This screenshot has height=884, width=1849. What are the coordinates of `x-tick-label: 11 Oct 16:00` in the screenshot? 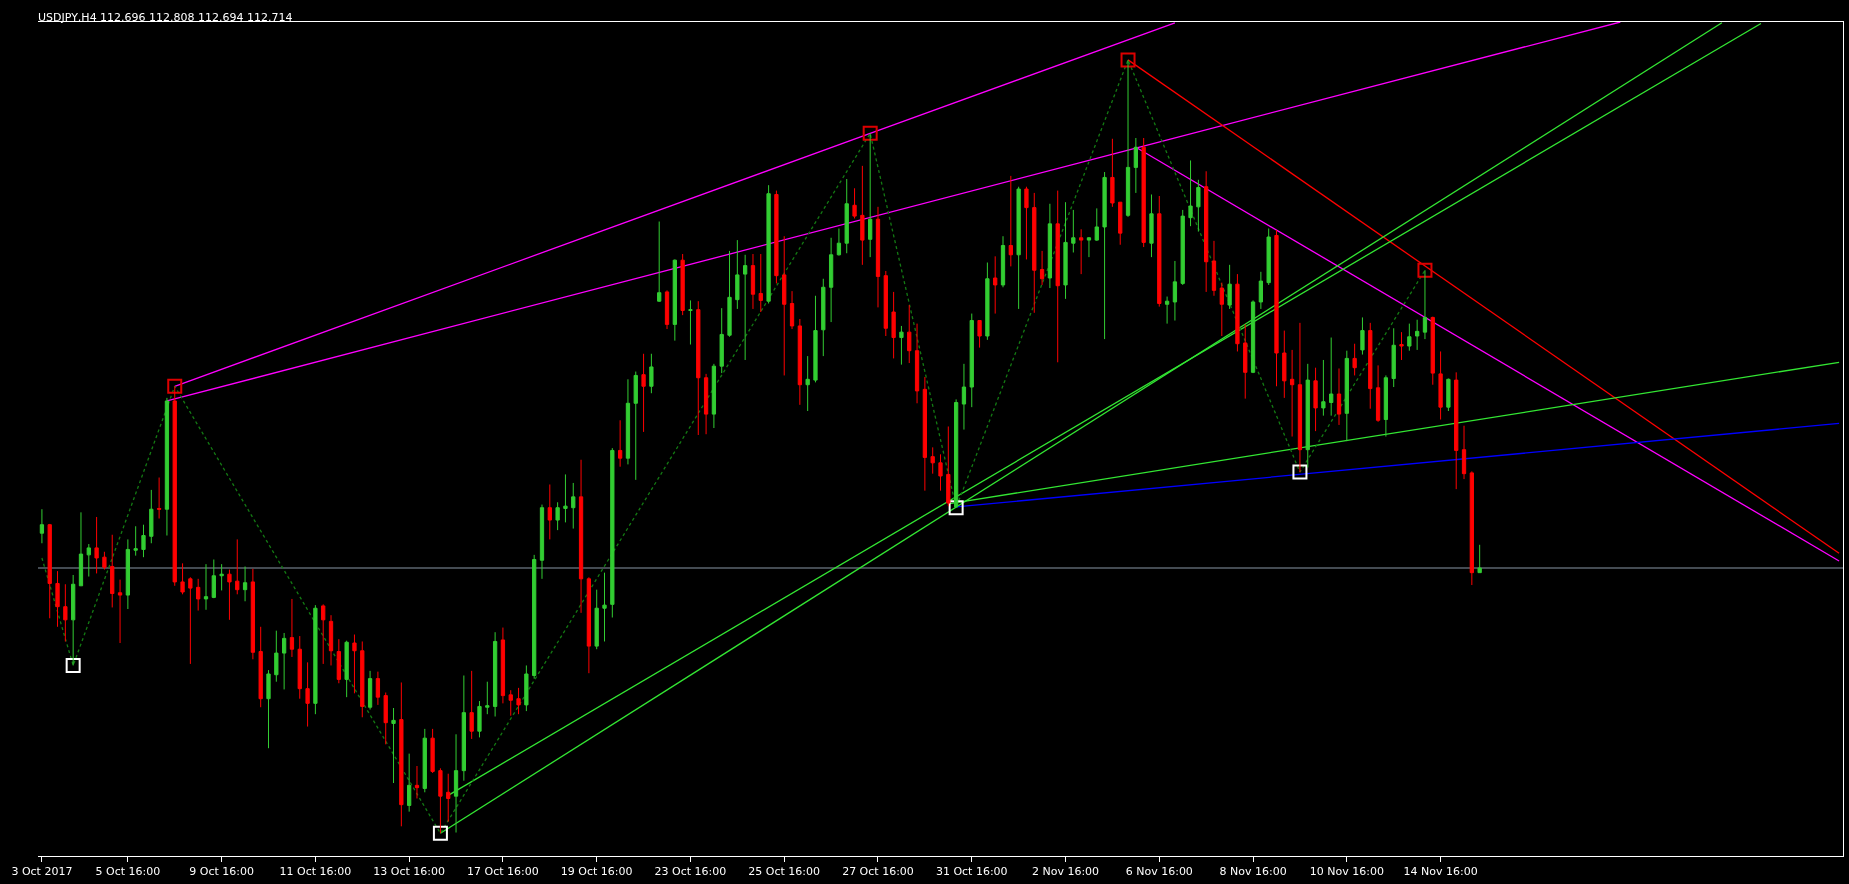 It's located at (315, 872).